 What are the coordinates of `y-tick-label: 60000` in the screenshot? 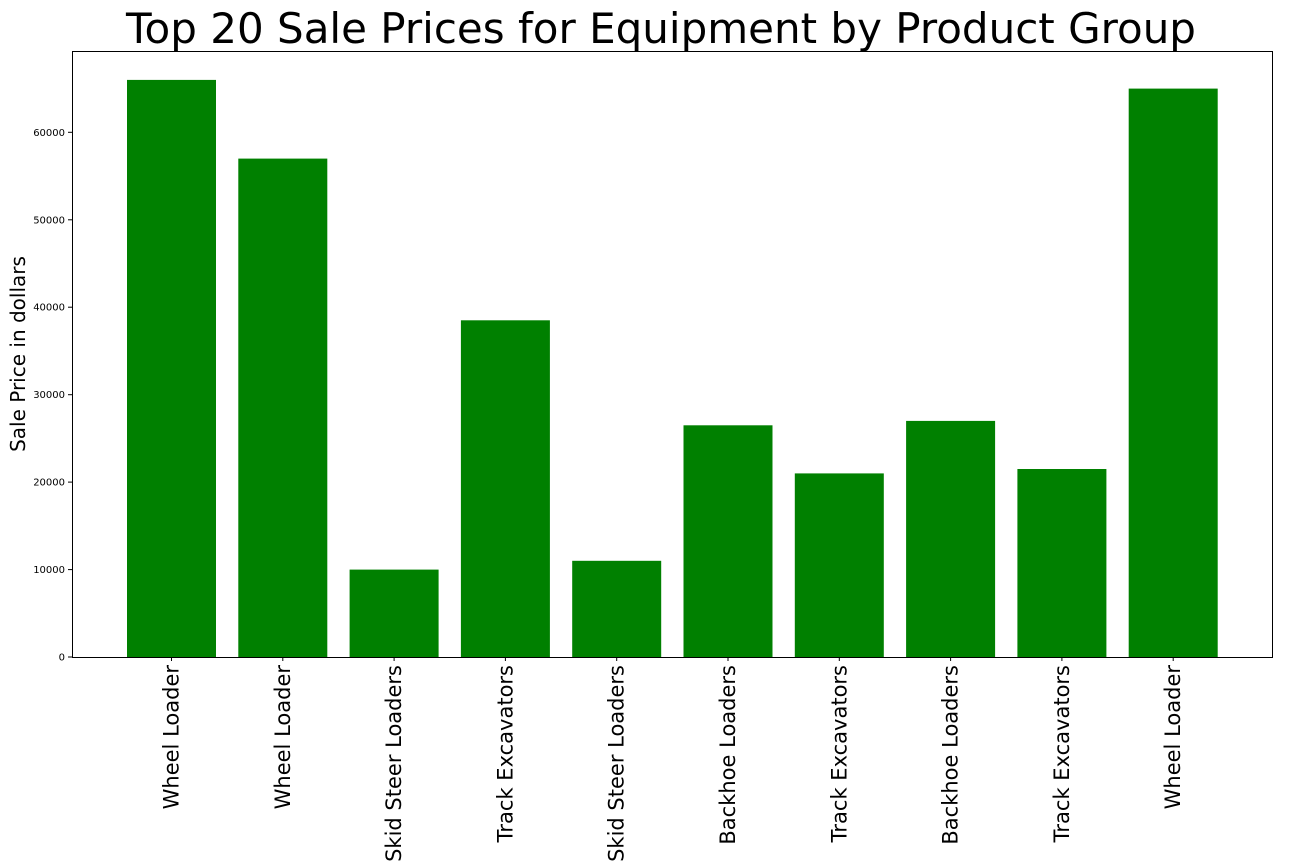 It's located at (49, 133).